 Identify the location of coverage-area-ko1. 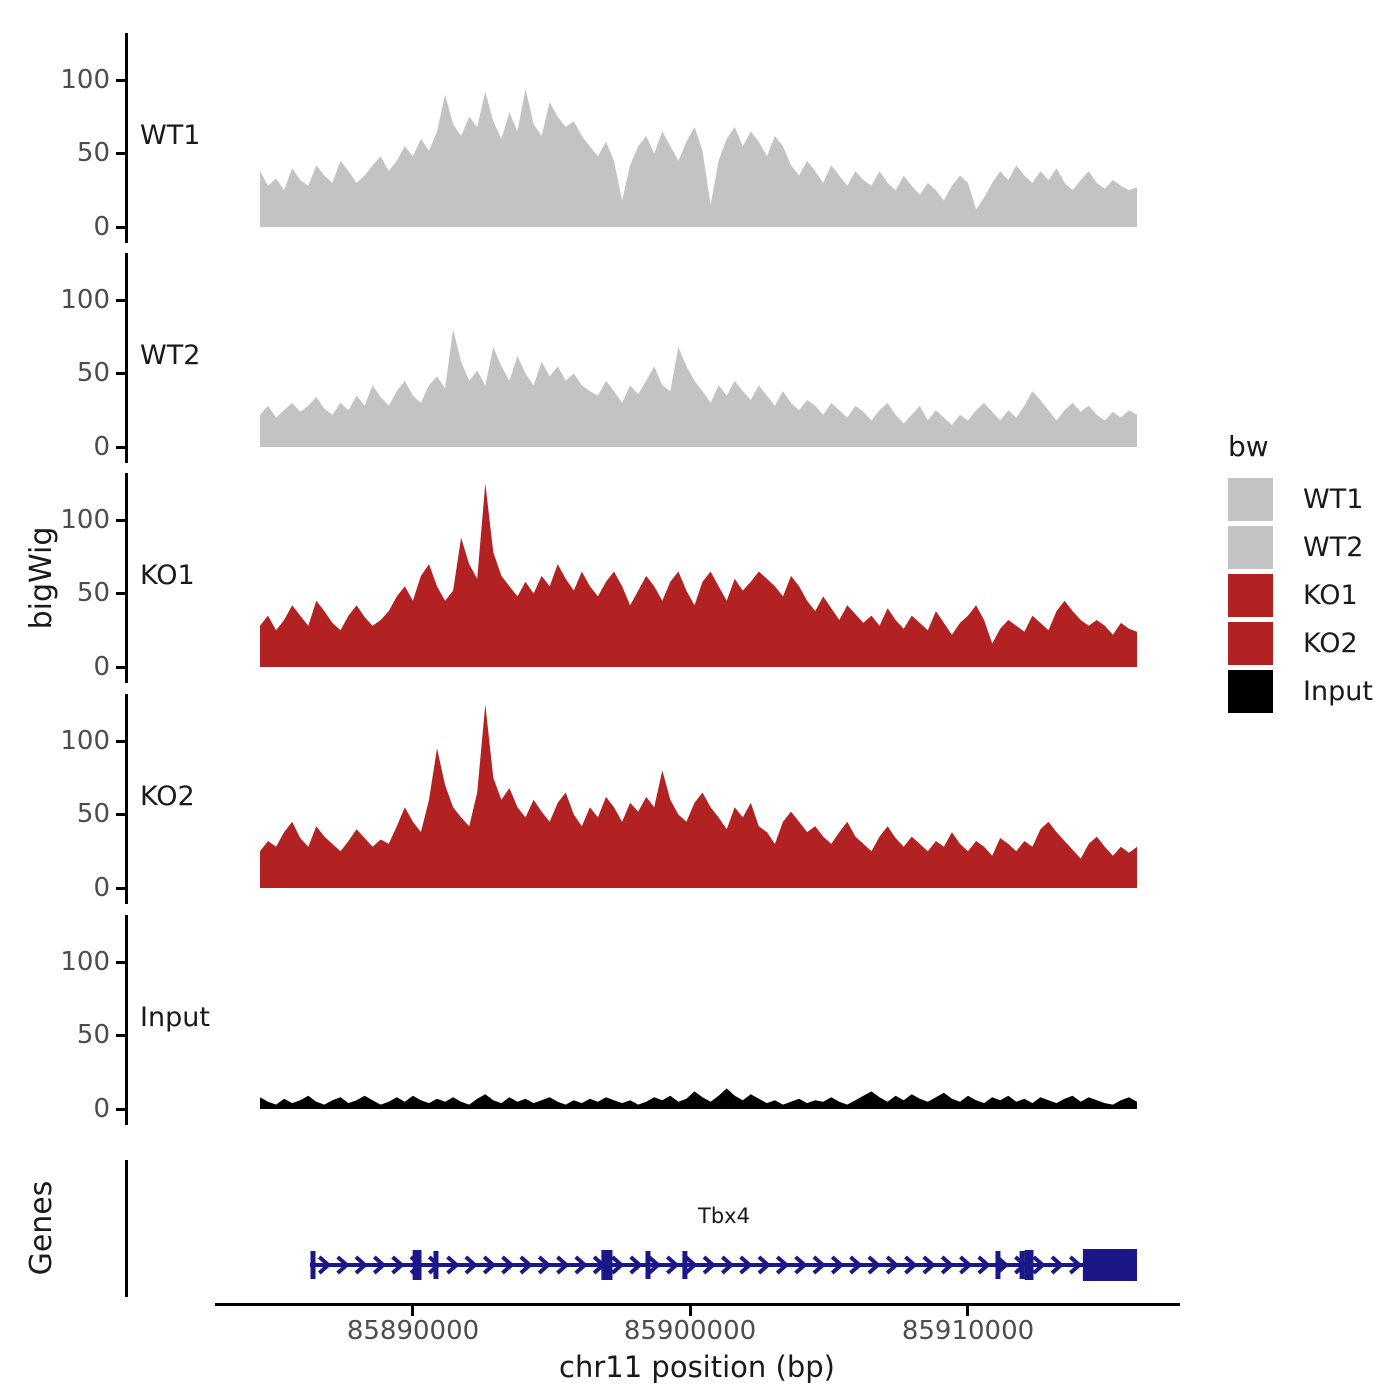
(698, 575).